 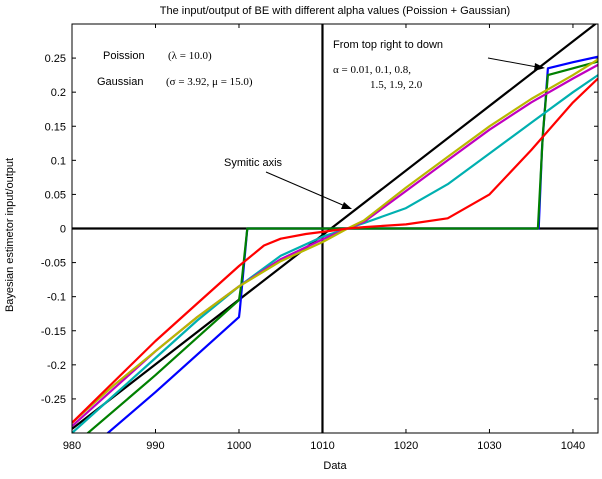 I want to click on x-tick-label: 990, so click(x=155, y=446).